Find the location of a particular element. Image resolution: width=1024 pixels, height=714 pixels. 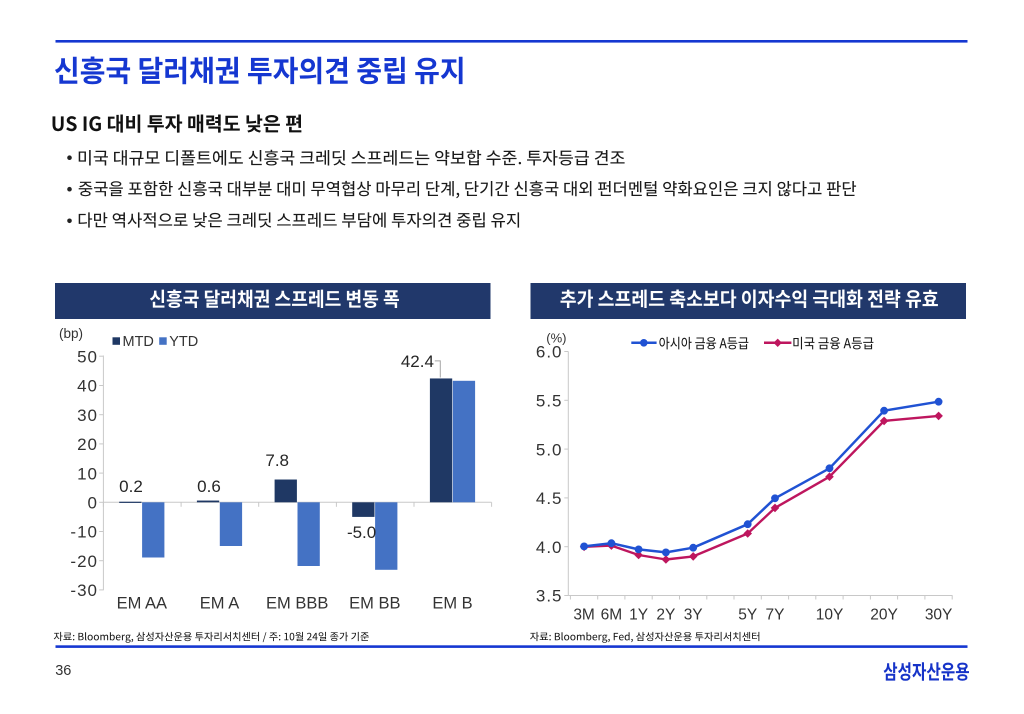

svg-text: 3Y is located at coordinates (693, 615).